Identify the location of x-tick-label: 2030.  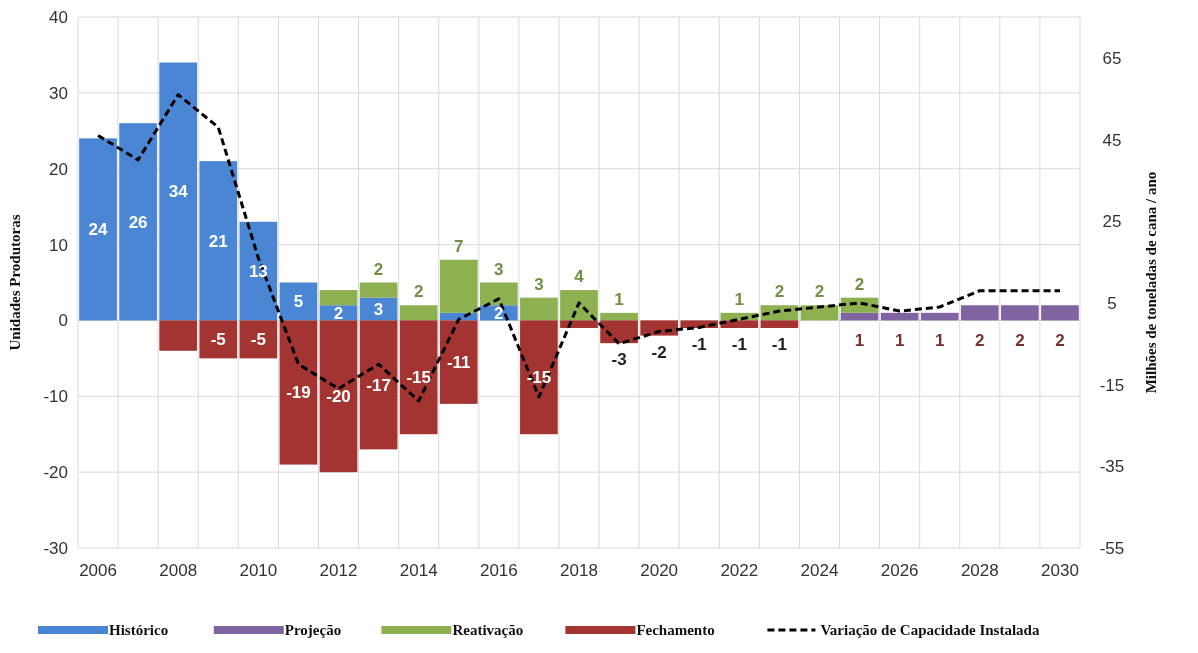
(1060, 570).